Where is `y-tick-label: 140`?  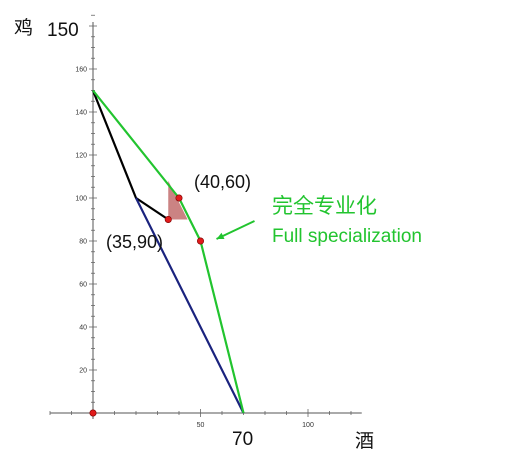 y-tick-label: 140 is located at coordinates (81, 113).